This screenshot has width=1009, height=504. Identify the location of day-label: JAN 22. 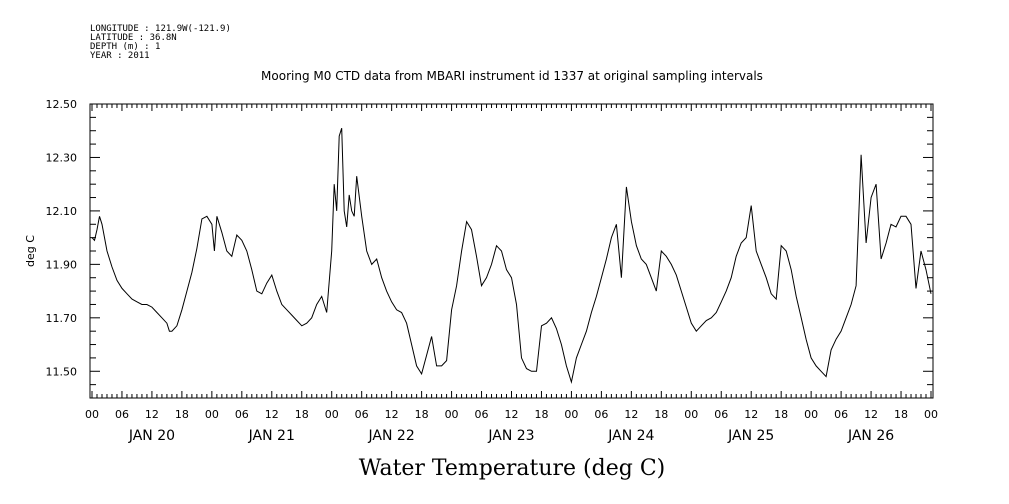
(391, 436).